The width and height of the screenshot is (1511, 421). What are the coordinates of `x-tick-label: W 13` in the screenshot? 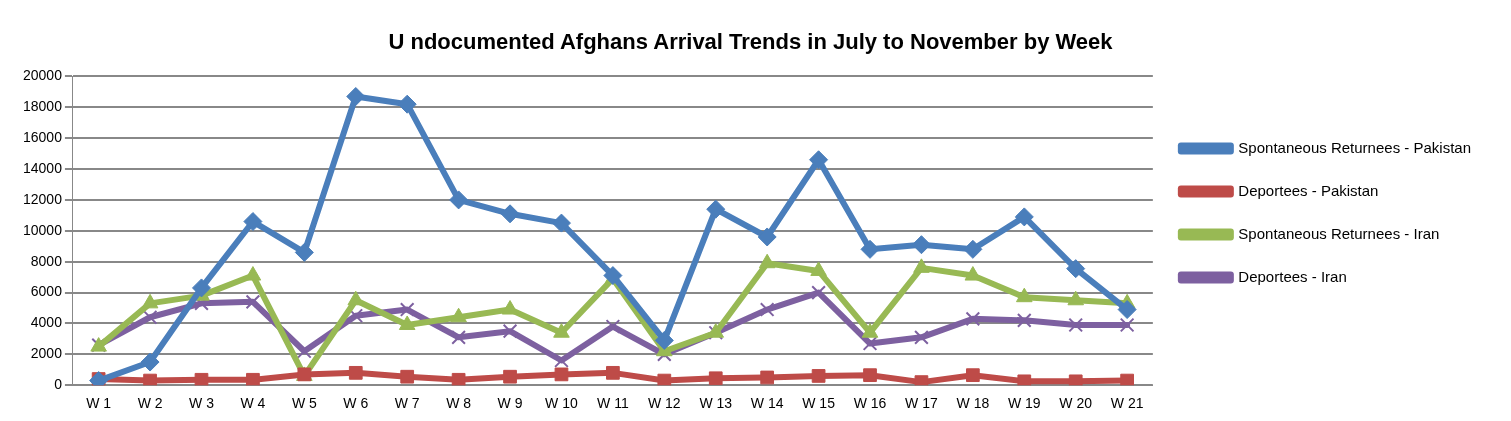 It's located at (716, 403).